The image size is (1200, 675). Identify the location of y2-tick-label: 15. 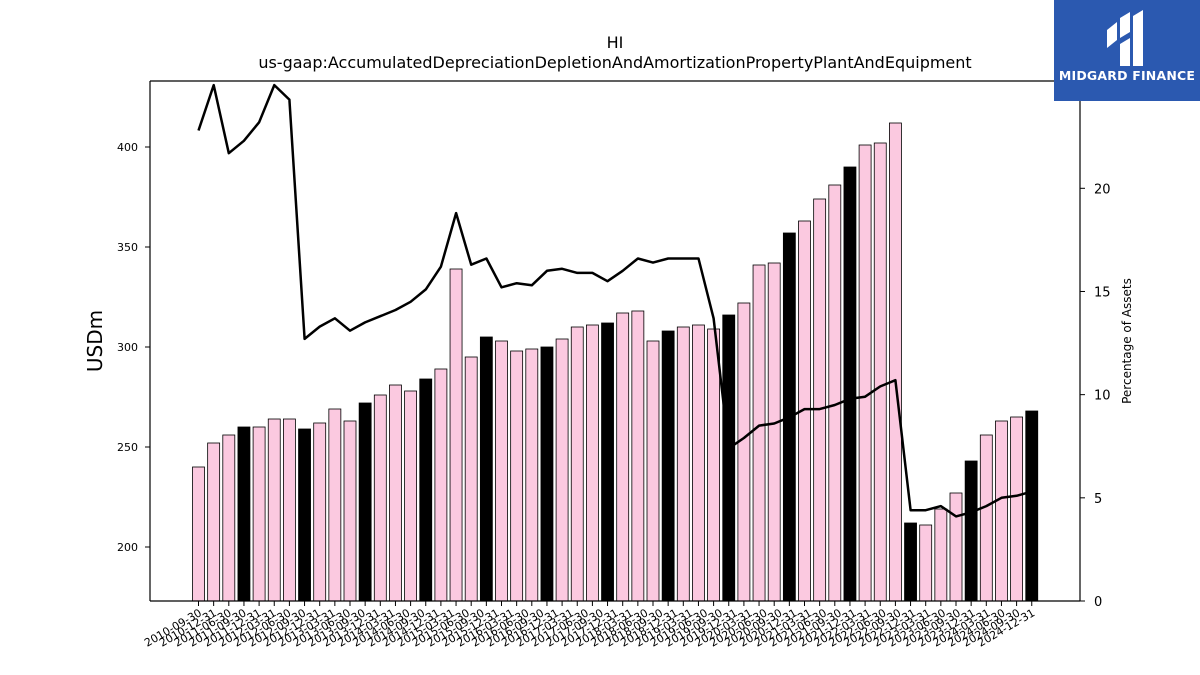
(1102, 292).